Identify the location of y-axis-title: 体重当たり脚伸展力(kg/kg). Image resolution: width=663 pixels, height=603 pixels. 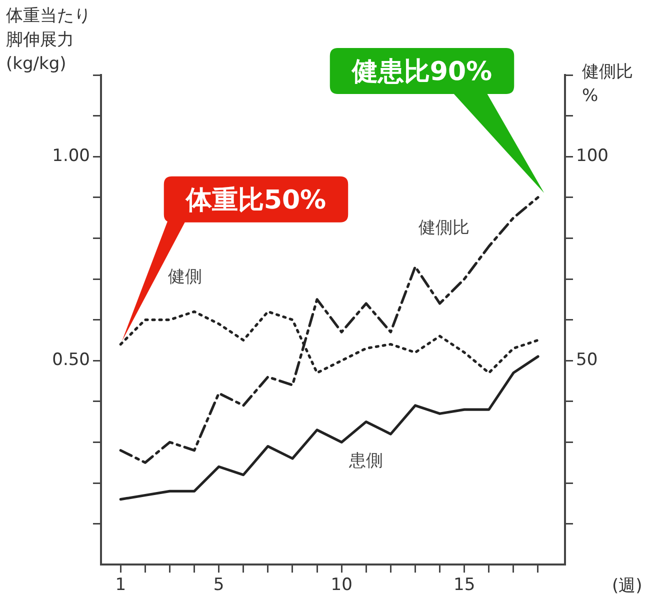
(49, 40).